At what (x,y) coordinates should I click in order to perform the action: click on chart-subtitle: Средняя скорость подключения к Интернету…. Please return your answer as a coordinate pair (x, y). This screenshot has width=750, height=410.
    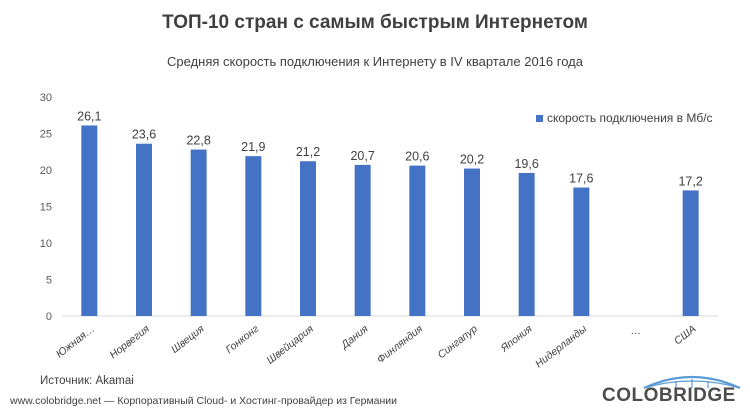
    Looking at the image, I should click on (375, 61).